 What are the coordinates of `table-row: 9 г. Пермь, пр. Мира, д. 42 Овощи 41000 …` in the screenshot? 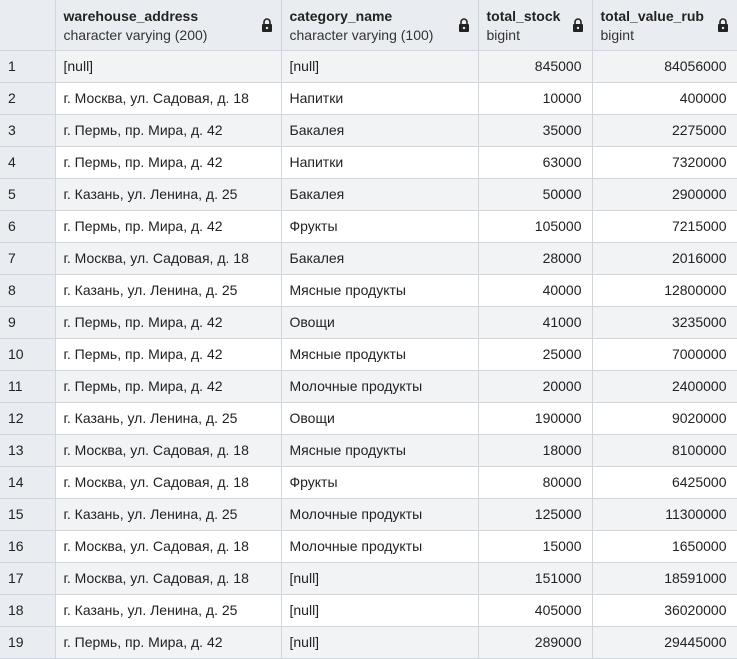 It's located at (368, 322).